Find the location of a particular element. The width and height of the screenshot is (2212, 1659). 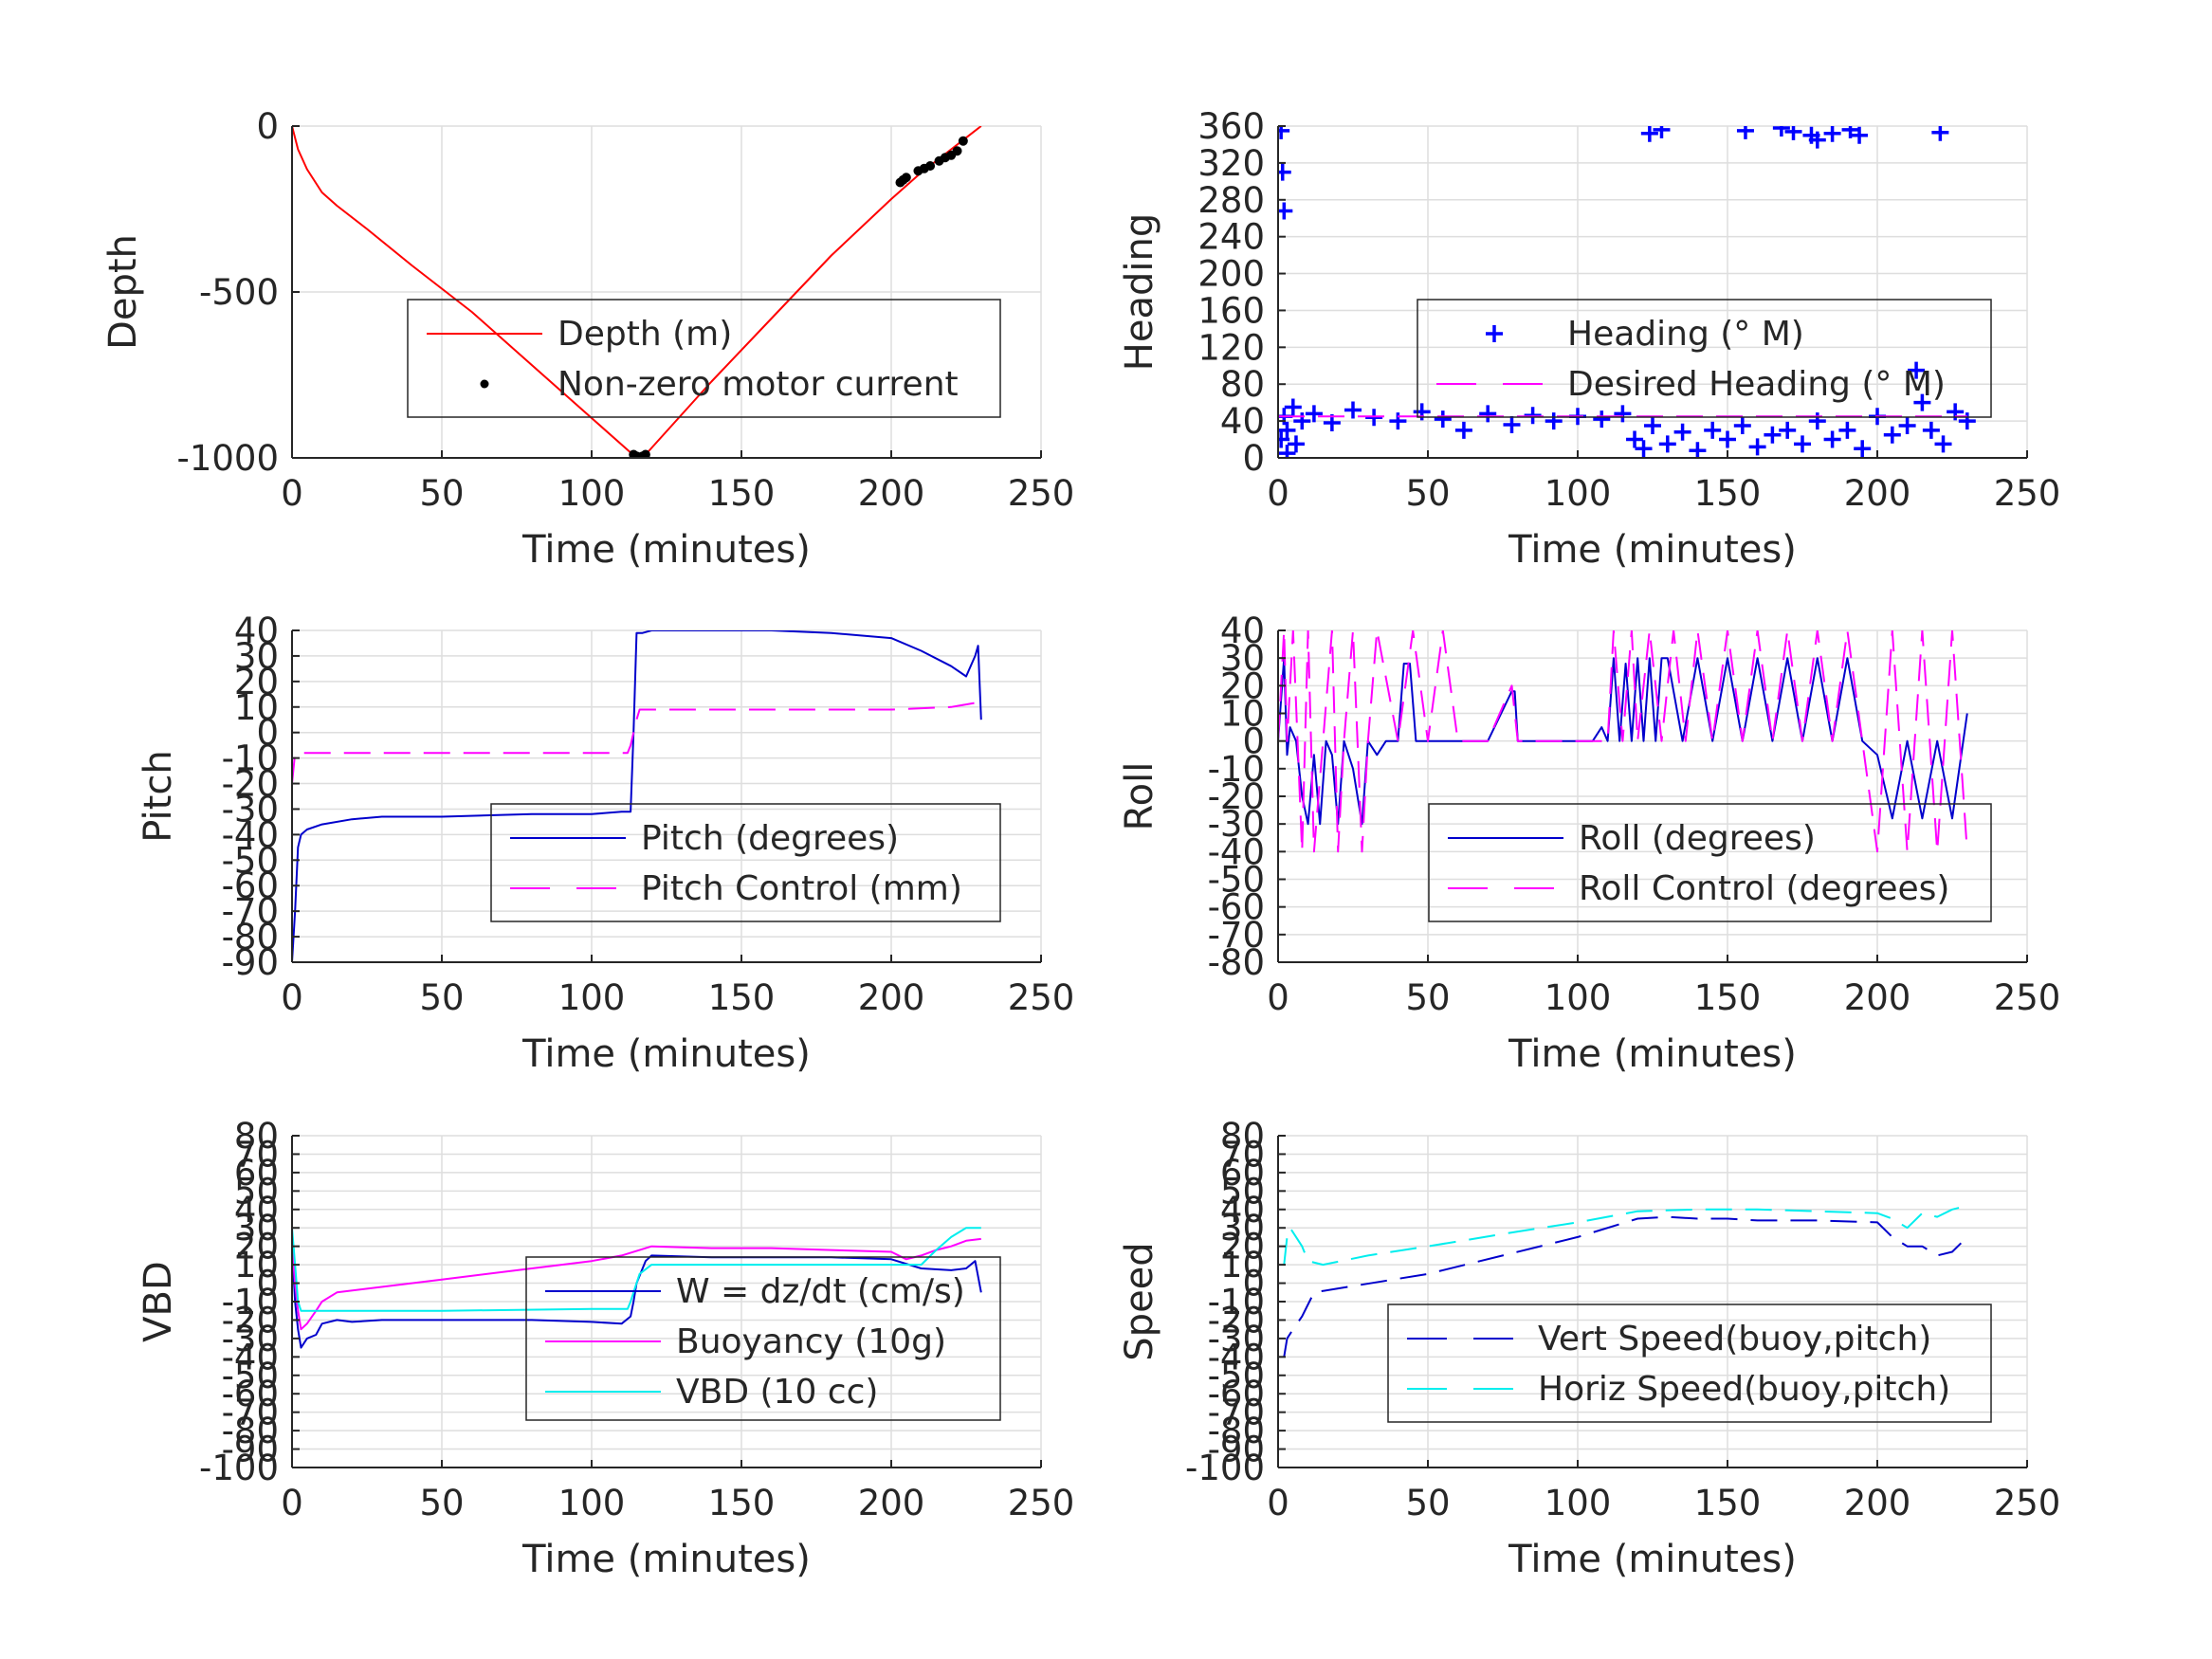

legend-label: W = dz/dt (cm/s) is located at coordinates (820, 1291).